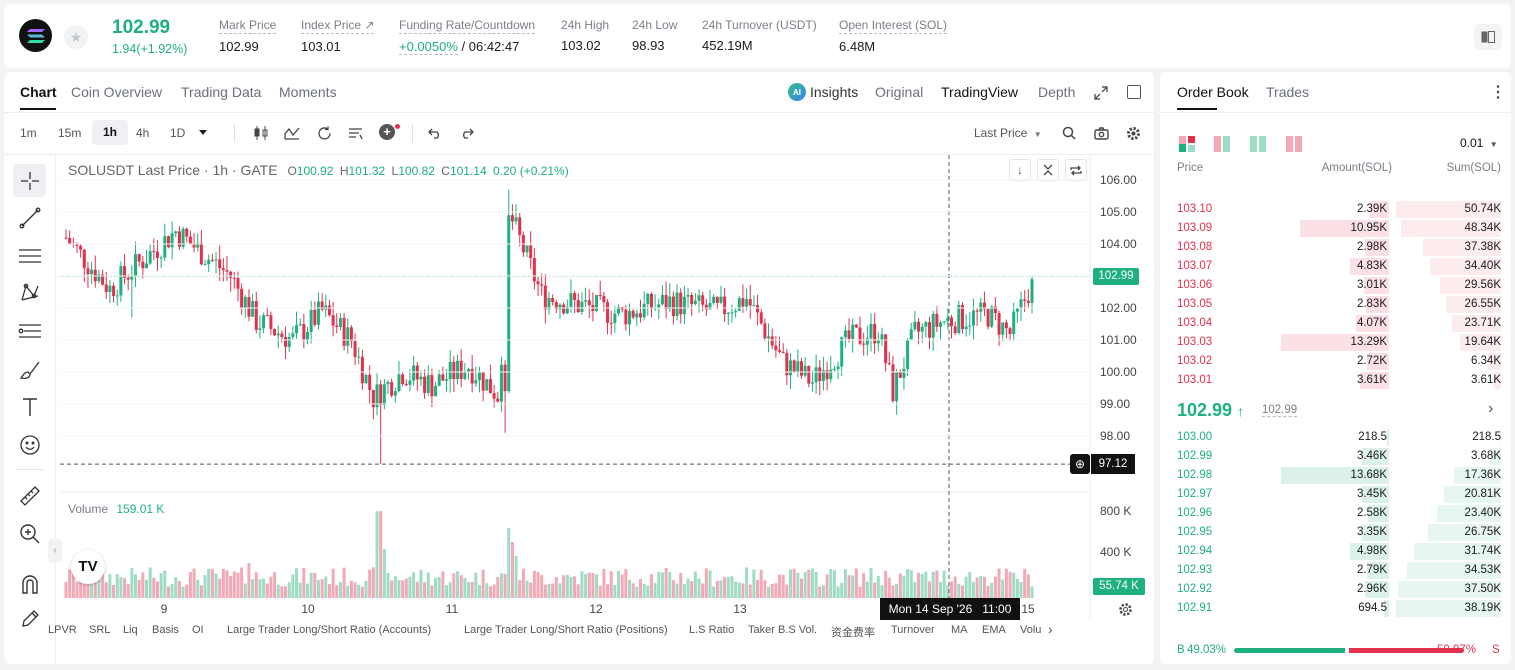 This screenshot has width=1515, height=670. Describe the element at coordinates (994, 630) in the screenshot. I see `indicator-ema: EMA` at that location.